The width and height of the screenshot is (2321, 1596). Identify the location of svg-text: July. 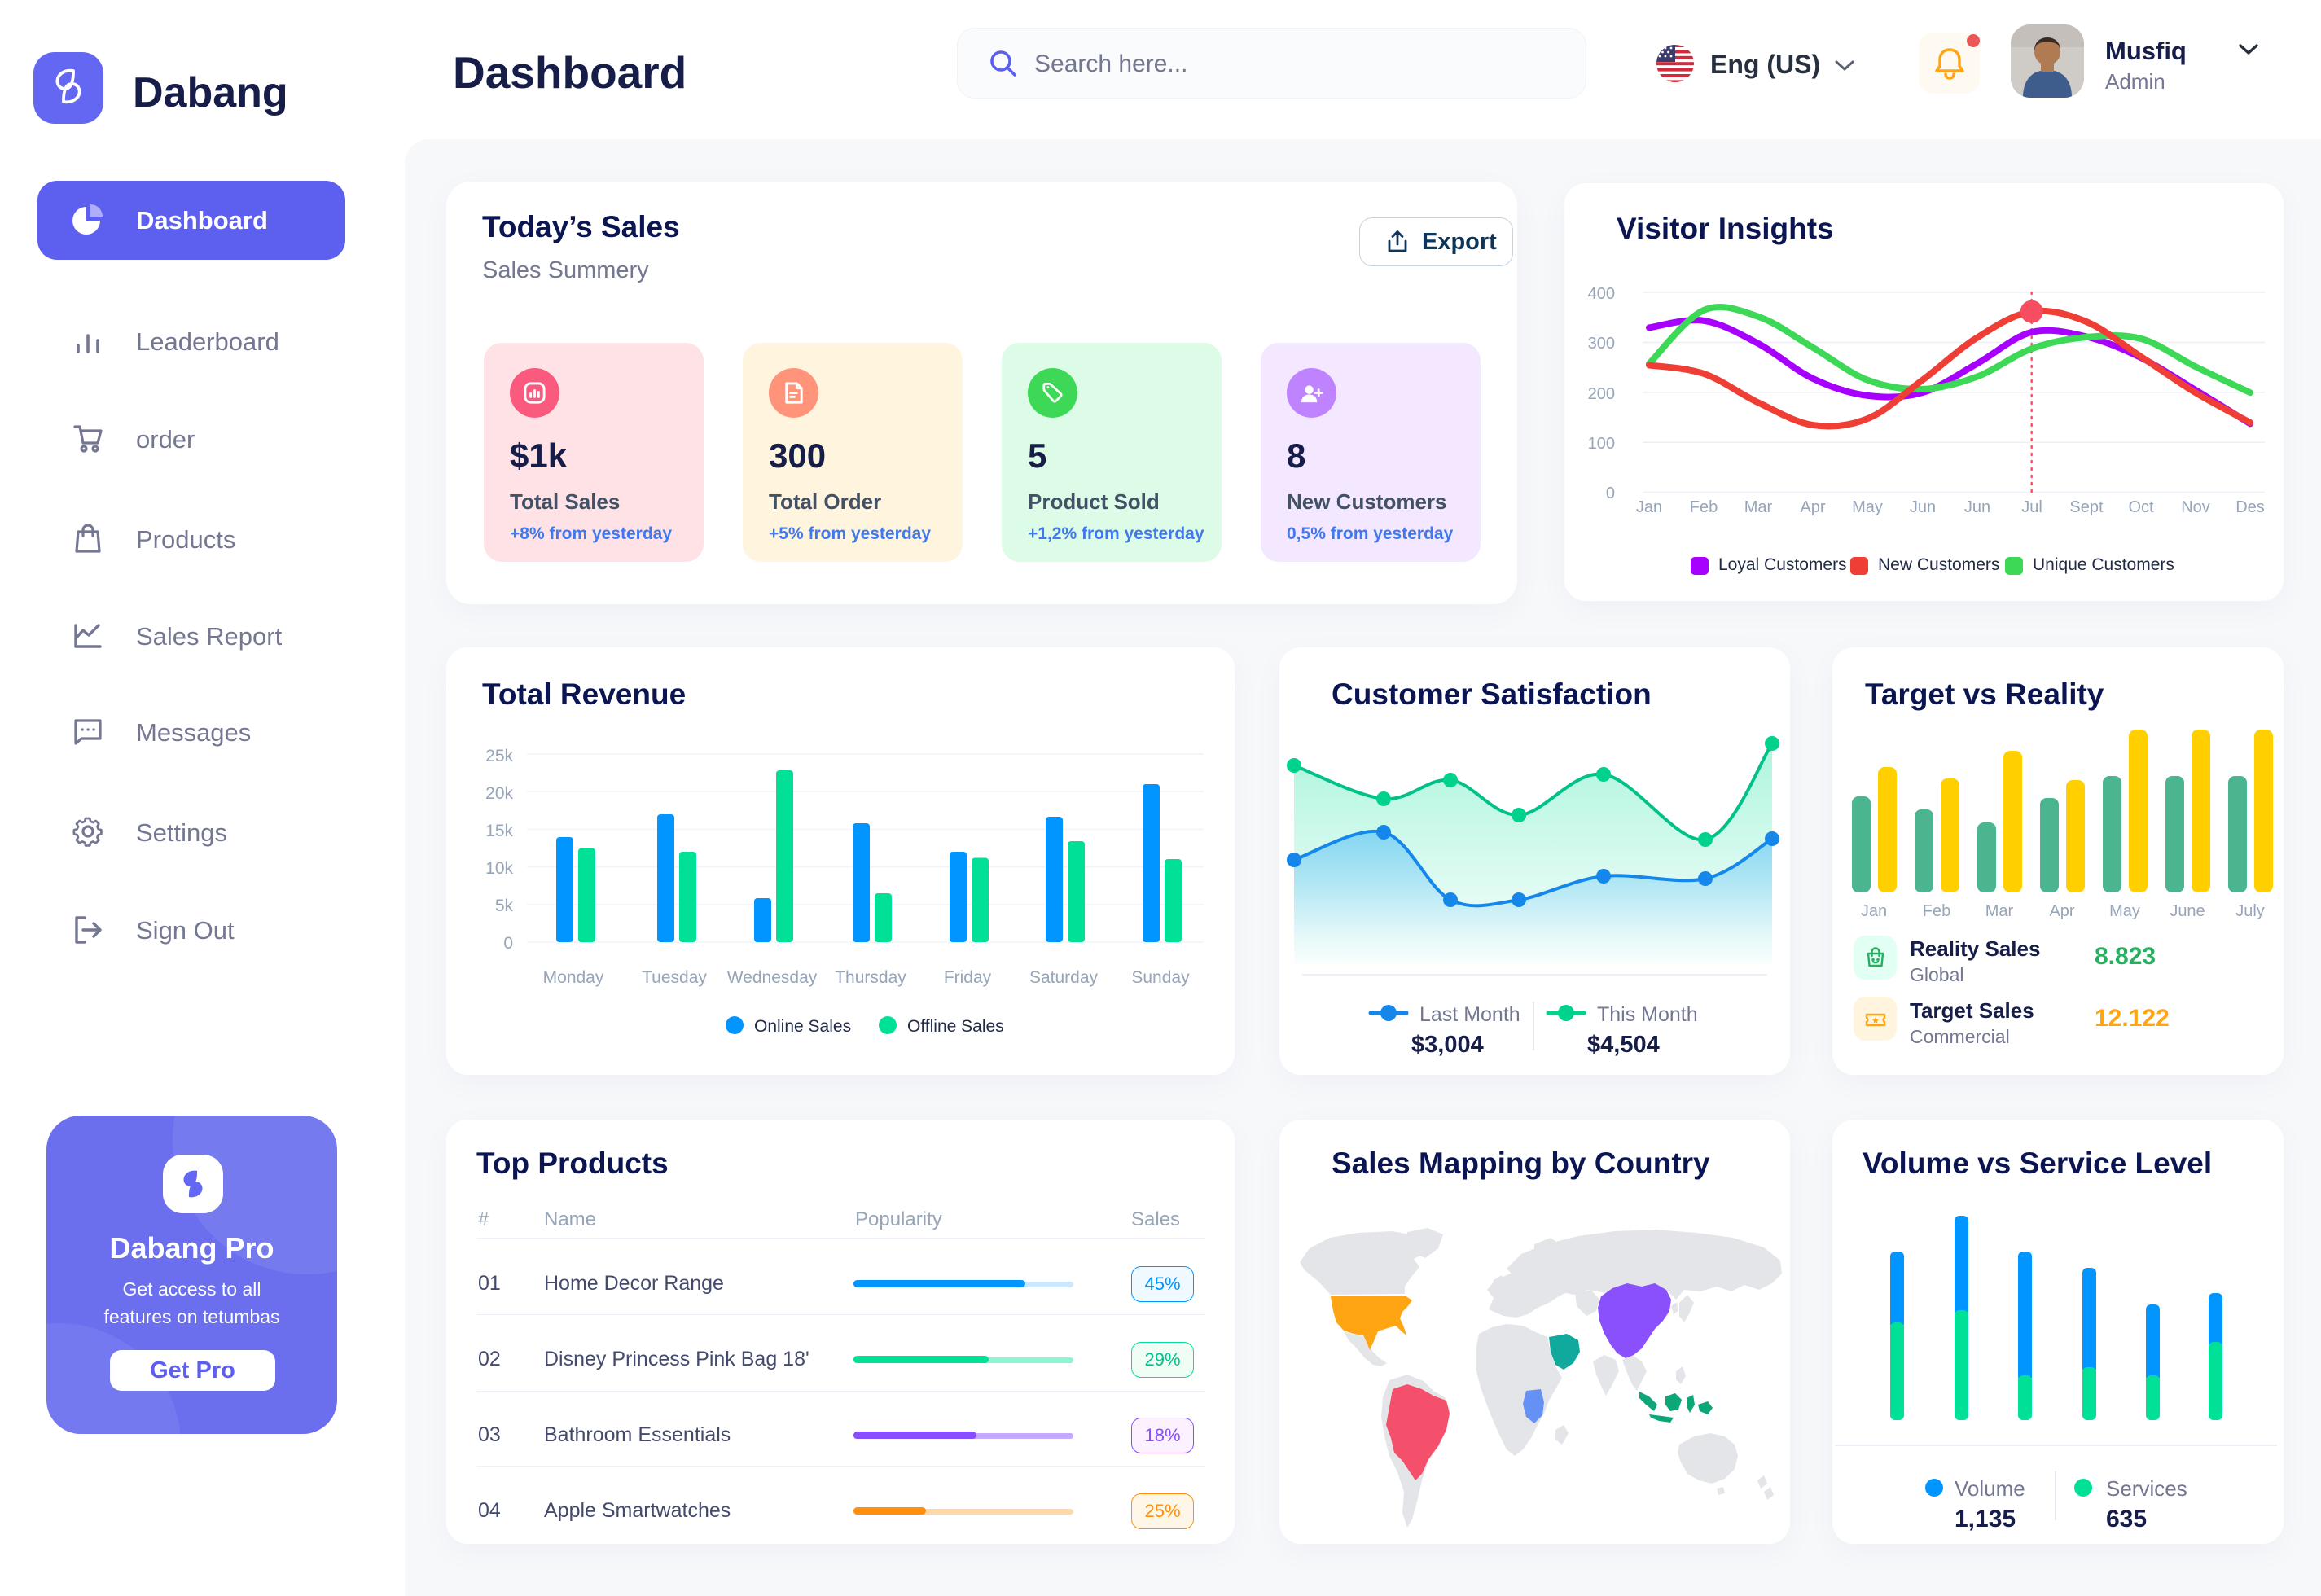
(2250, 911).